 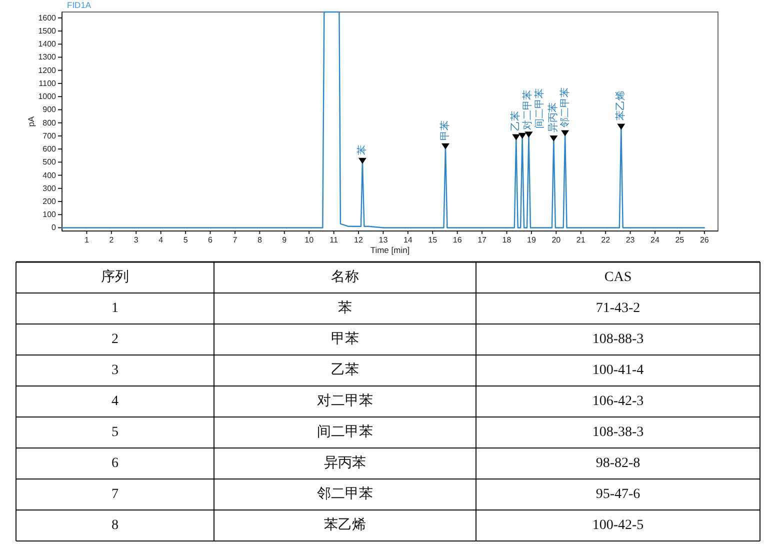 I want to click on text: 对二甲苯, so click(x=345, y=401).